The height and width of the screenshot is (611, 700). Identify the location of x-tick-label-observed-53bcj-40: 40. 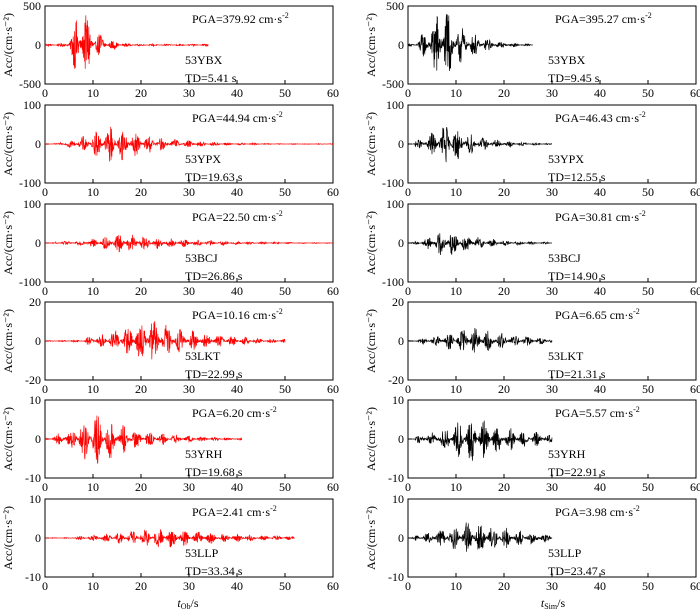
(237, 291).